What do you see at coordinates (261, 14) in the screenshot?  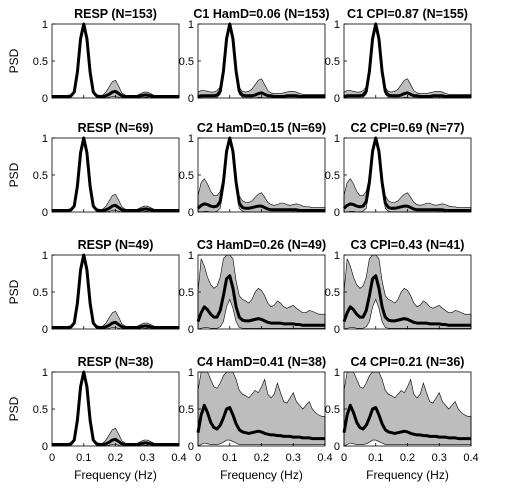 I see `subplot-title: C1 HamD=0.06 (N=153)` at bounding box center [261, 14].